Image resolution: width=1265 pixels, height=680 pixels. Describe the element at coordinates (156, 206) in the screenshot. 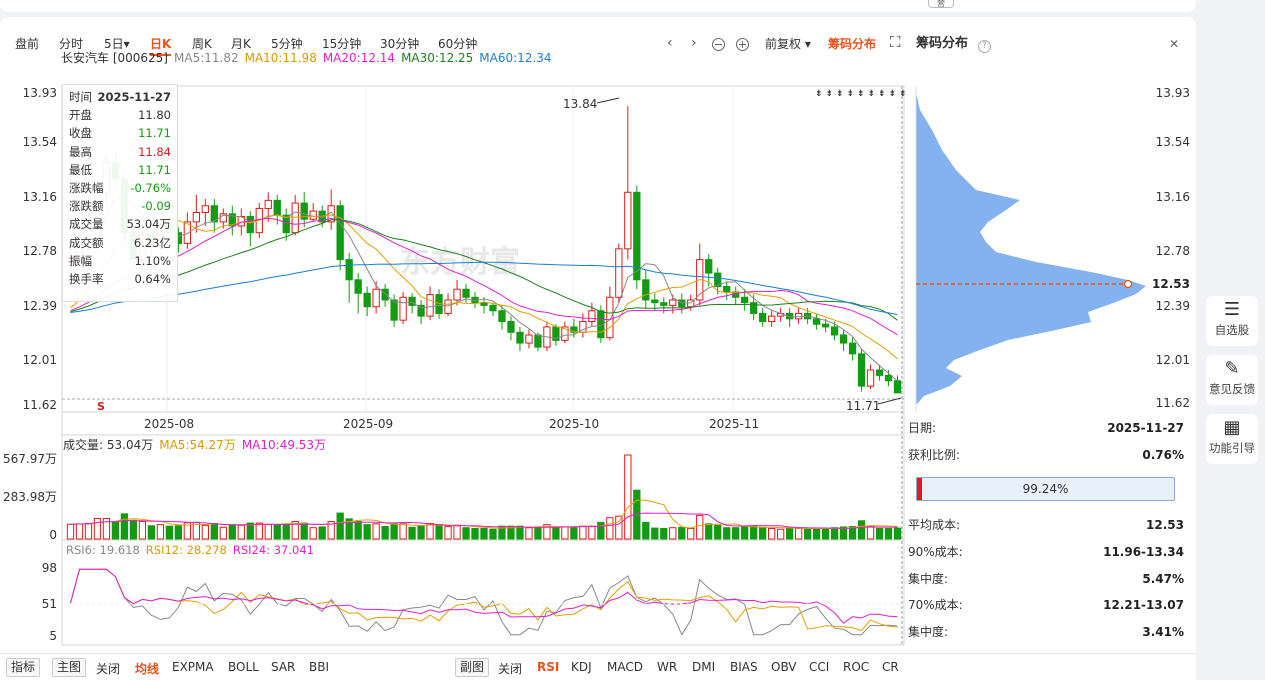

I see `tooltip-value: -0.09` at that location.